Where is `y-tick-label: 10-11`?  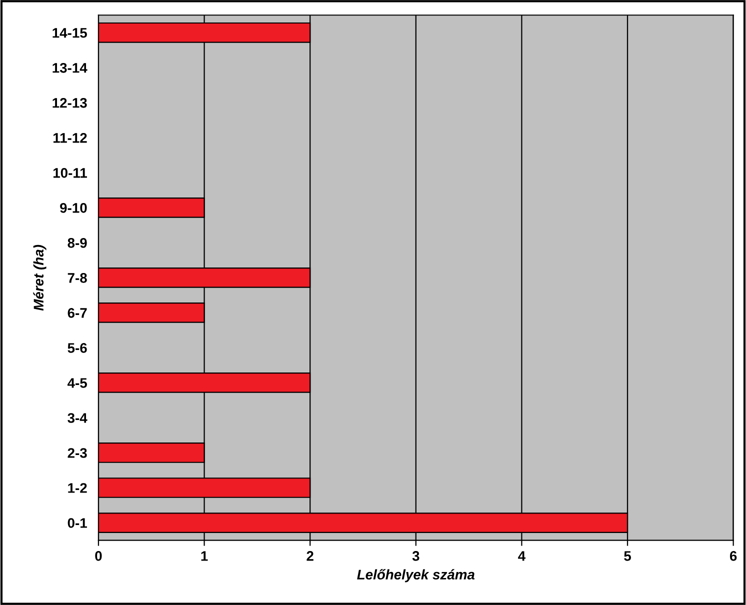 y-tick-label: 10-11 is located at coordinates (70, 173).